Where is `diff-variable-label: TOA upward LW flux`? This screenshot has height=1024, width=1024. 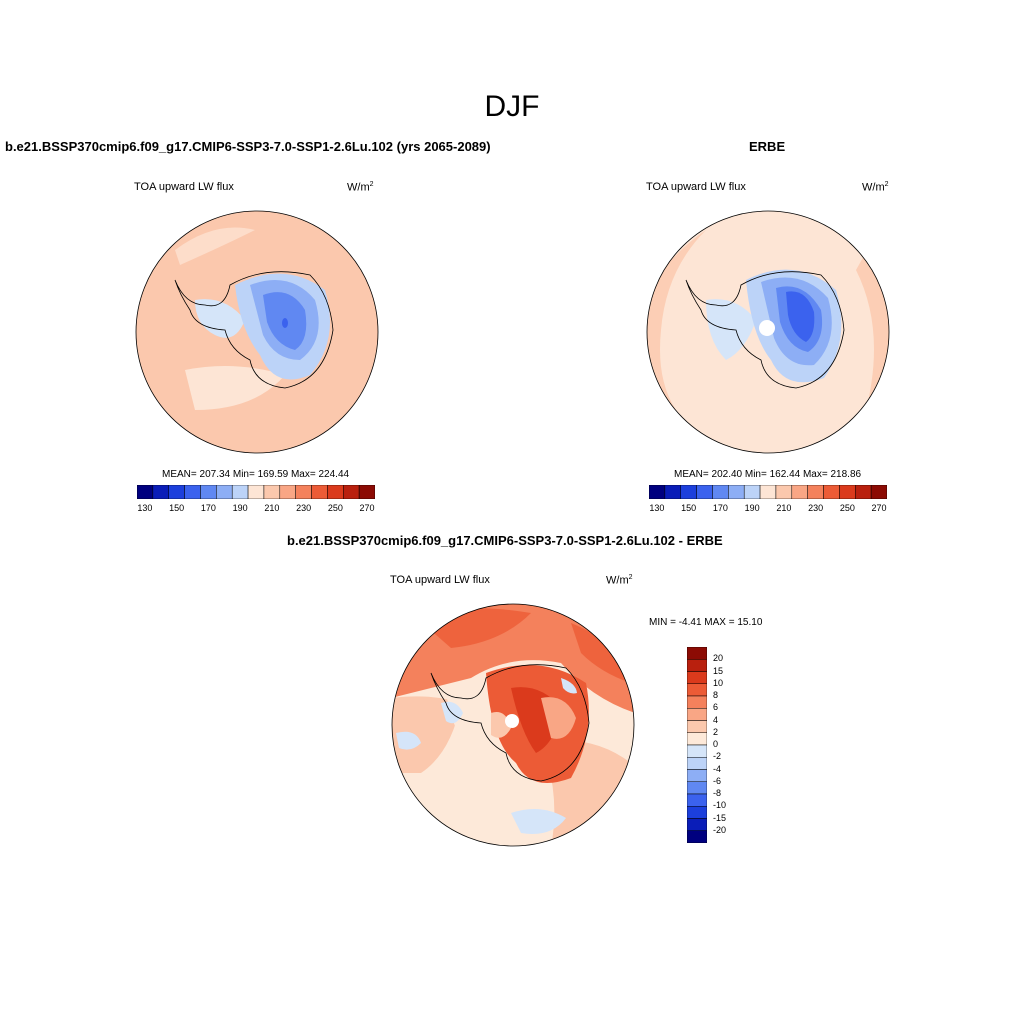 diff-variable-label: TOA upward LW flux is located at coordinates (440, 580).